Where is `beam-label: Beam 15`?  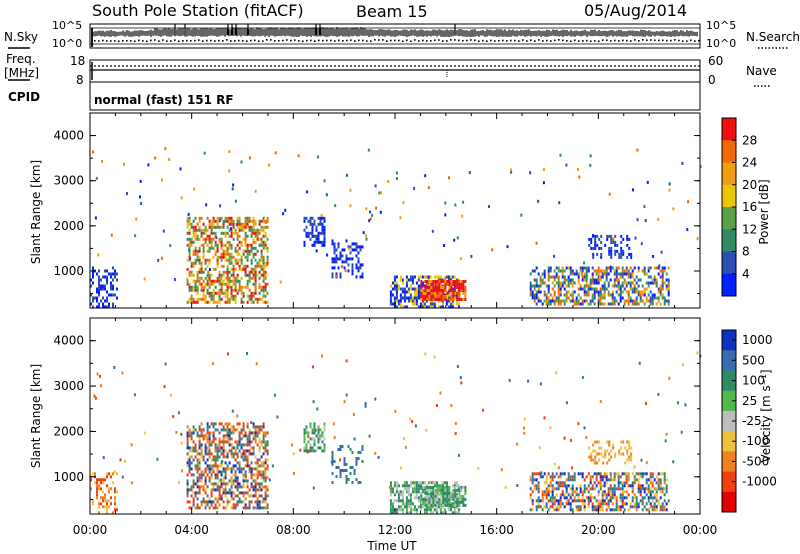
beam-label: Beam 15 is located at coordinates (392, 11).